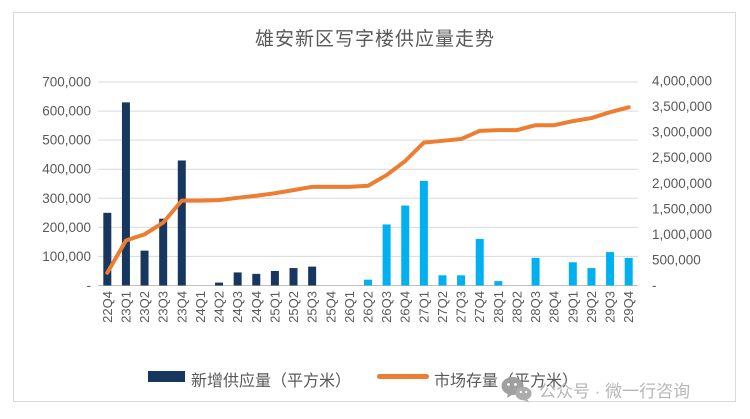 The height and width of the screenshot is (419, 750). I want to click on x-axis-label: 28Q4, so click(554, 307).